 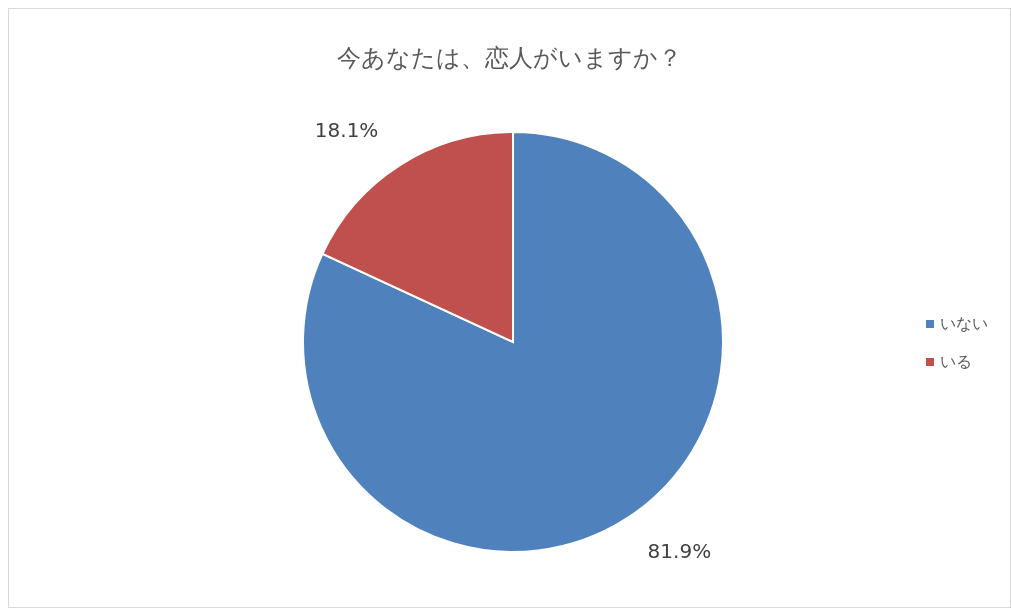 What do you see at coordinates (956, 361) in the screenshot?
I see `legend-label: いる` at bounding box center [956, 361].